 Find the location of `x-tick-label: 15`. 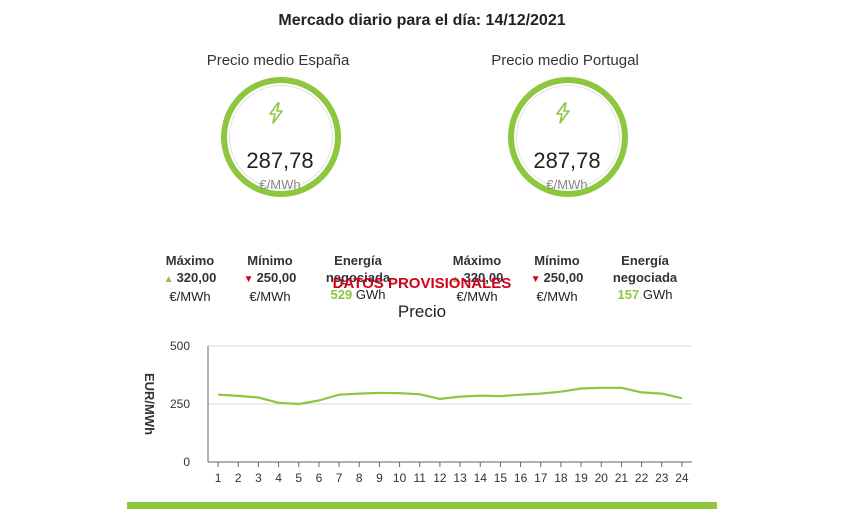

x-tick-label: 15 is located at coordinates (501, 478).